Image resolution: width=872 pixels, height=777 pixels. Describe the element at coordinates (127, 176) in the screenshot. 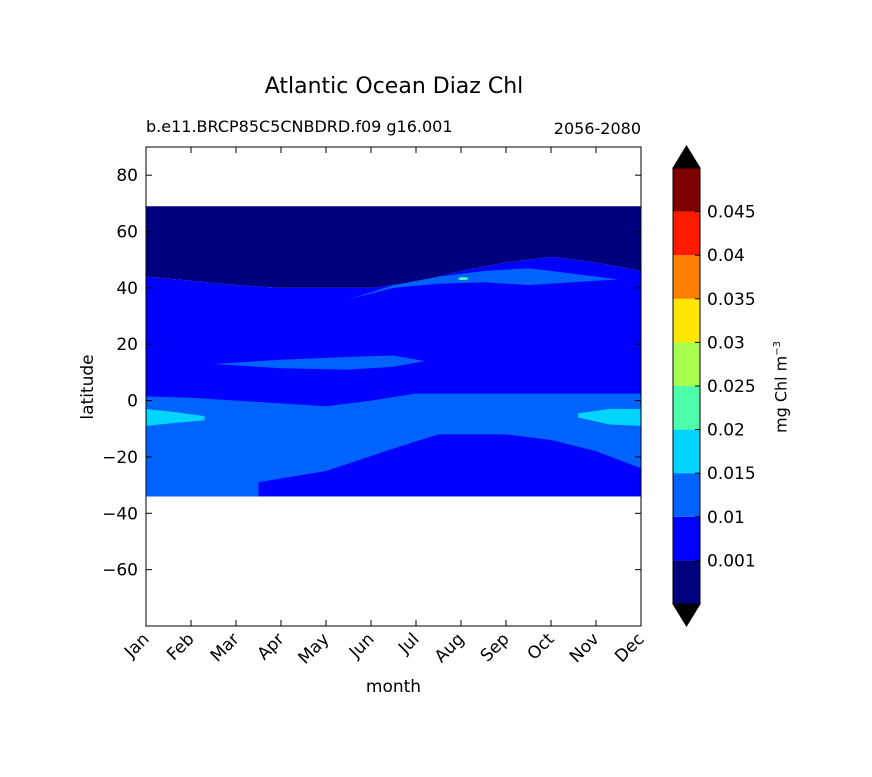

I see `y-tick-label-0: 80` at that location.